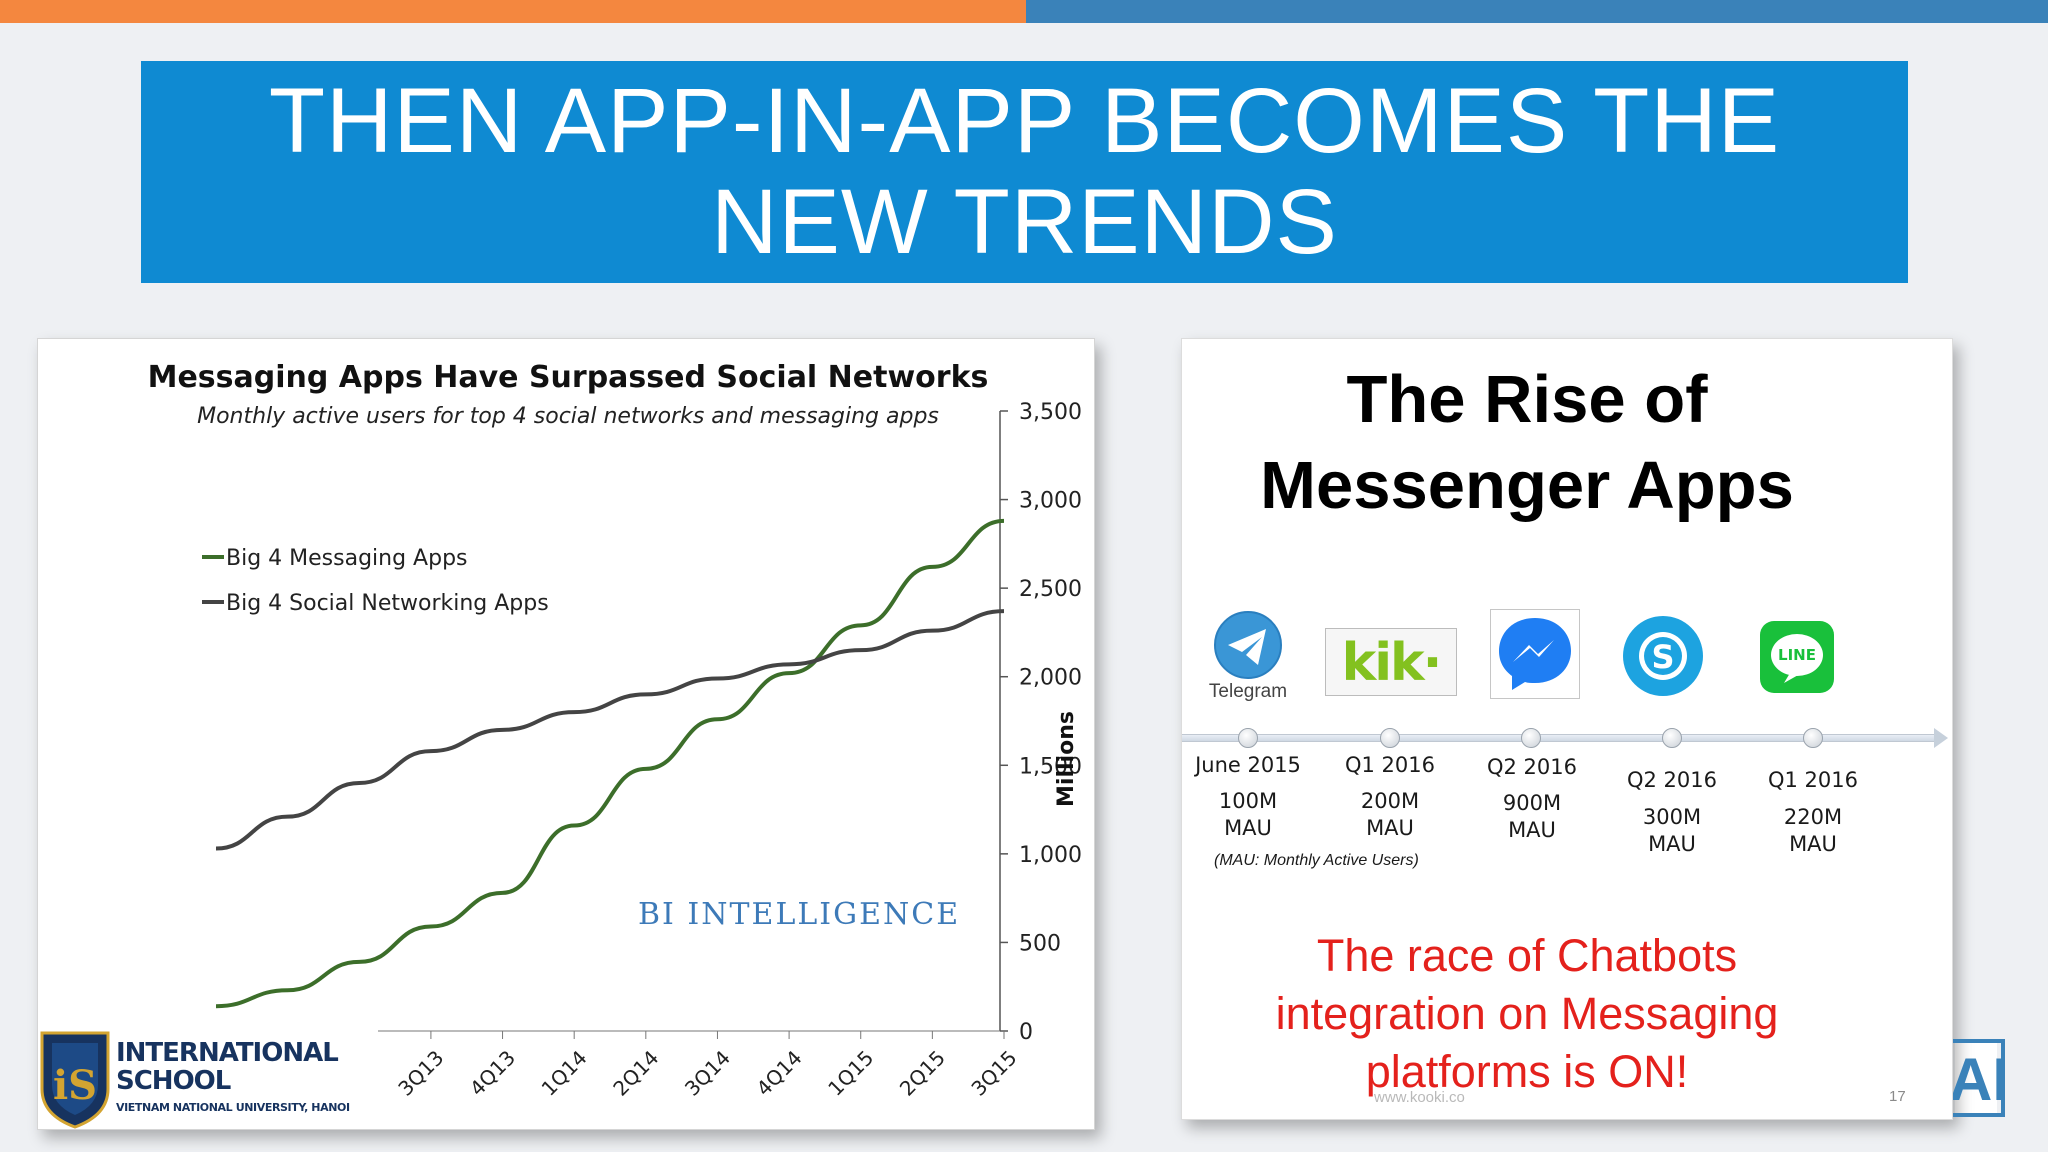 The height and width of the screenshot is (1152, 2048). Describe the element at coordinates (1813, 817) in the screenshot. I see `mau-value: 220M` at that location.